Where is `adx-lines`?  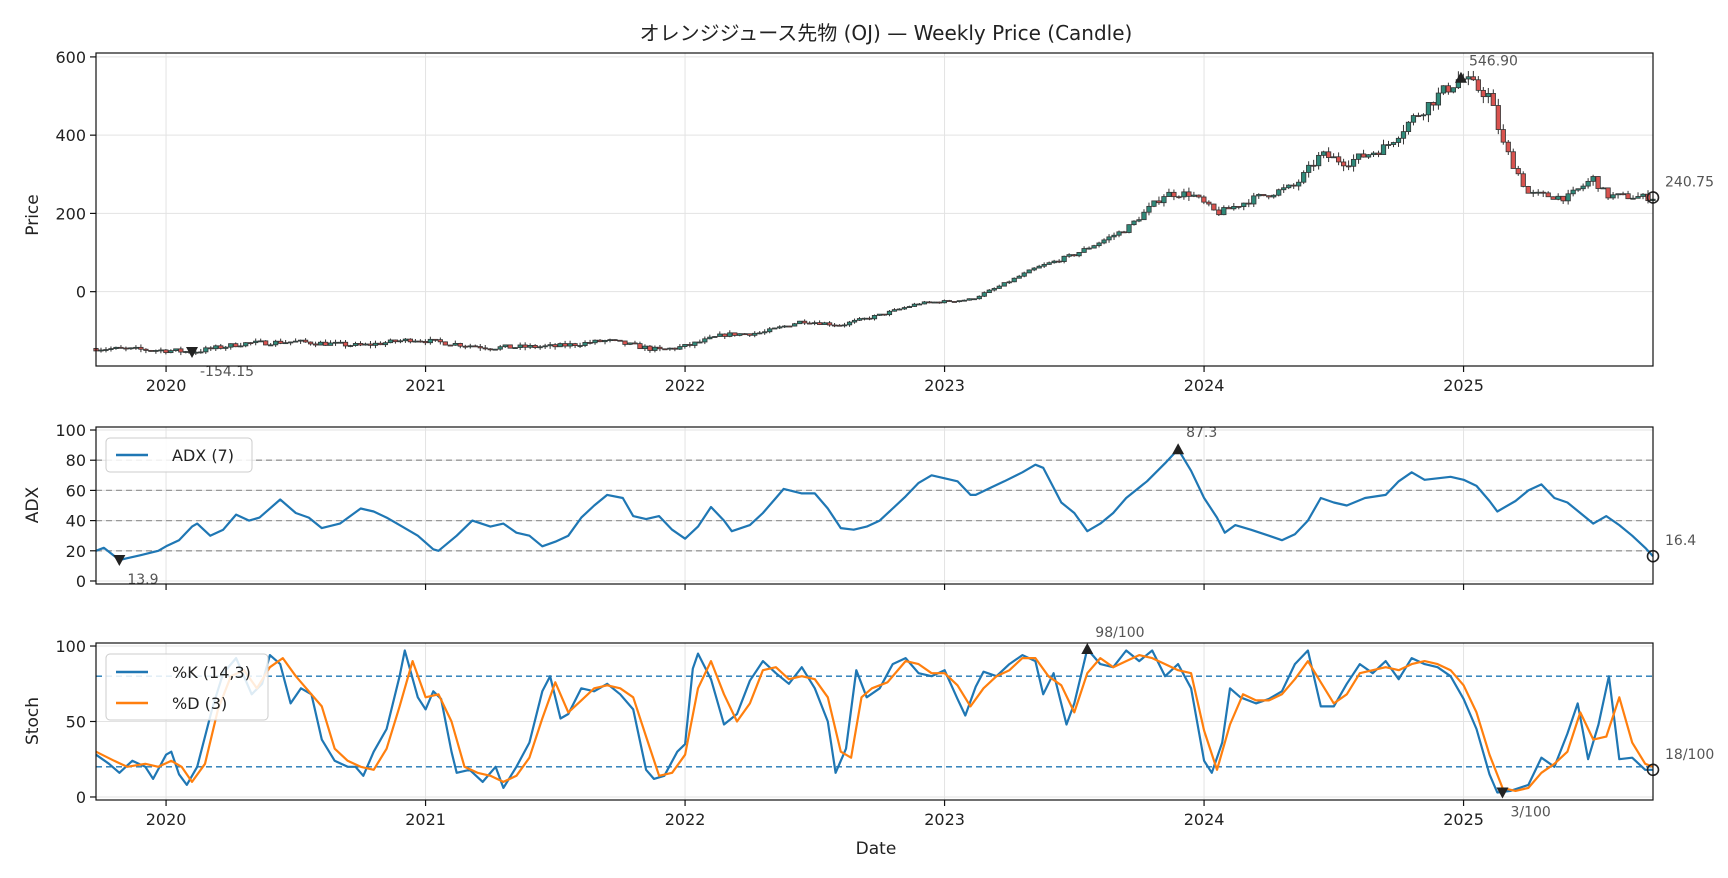 adx-lines is located at coordinates (874, 505).